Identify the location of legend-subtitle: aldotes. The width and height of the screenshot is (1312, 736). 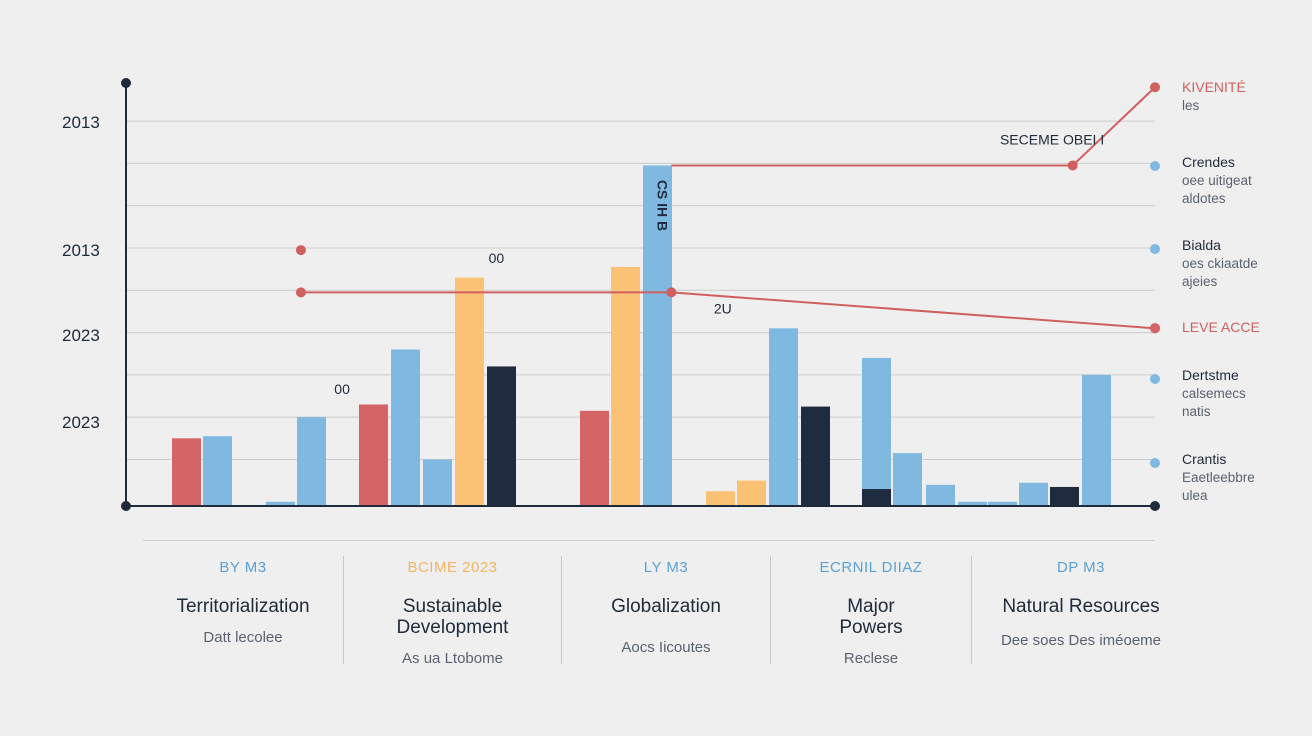
(1204, 198).